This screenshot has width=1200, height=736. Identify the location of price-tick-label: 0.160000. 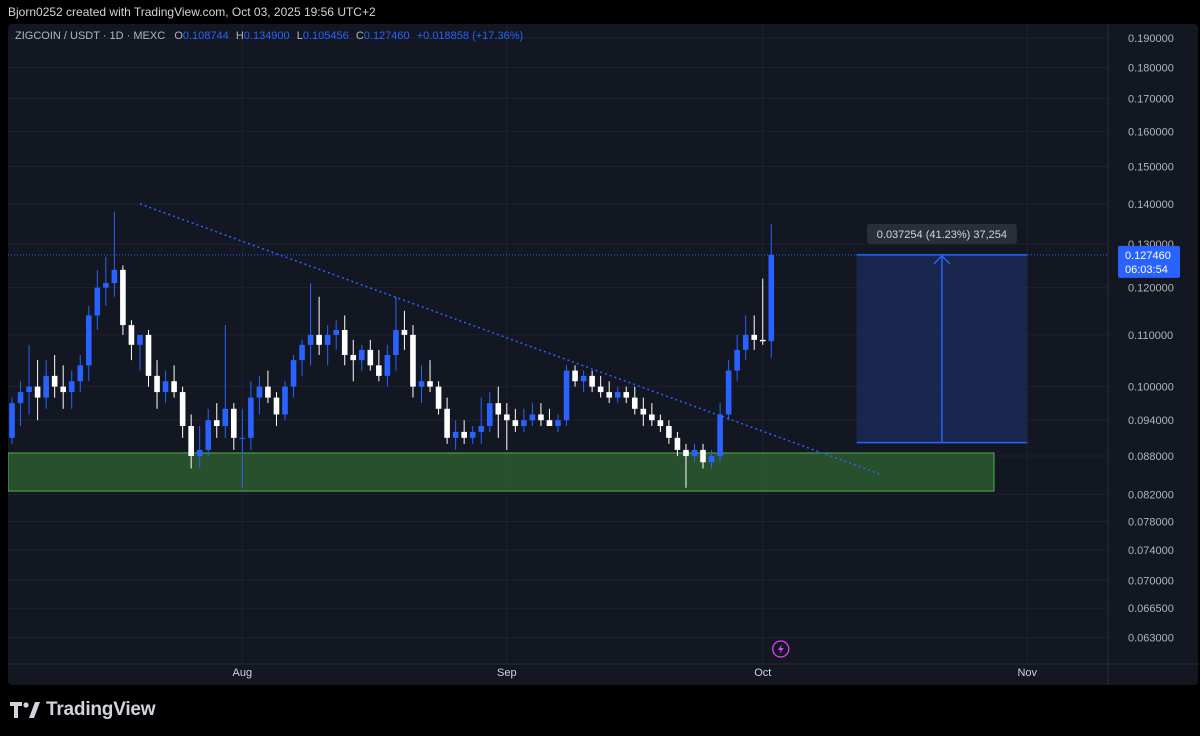
(1151, 132).